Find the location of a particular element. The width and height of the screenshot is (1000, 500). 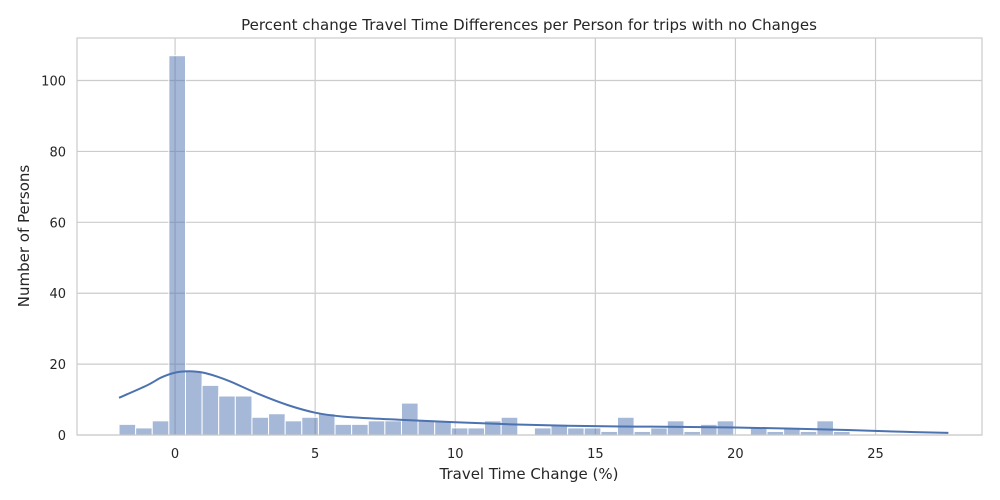

x-tick-label: 15 is located at coordinates (595, 454).